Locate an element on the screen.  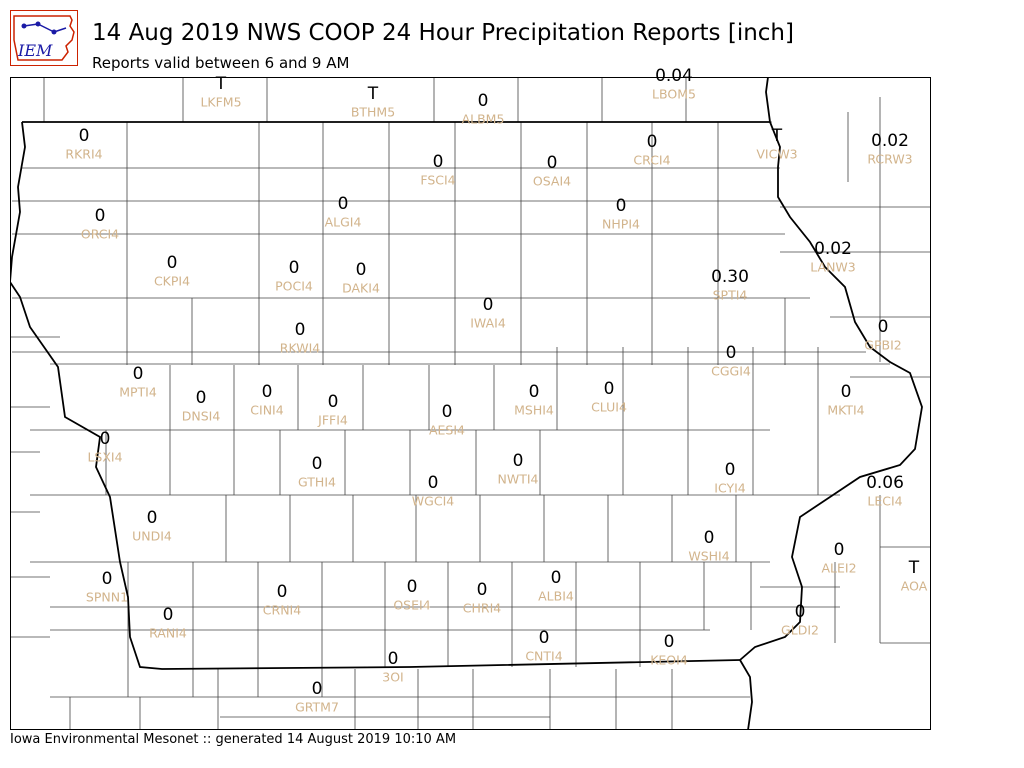
station-id: SPTI4 is located at coordinates (730, 295).